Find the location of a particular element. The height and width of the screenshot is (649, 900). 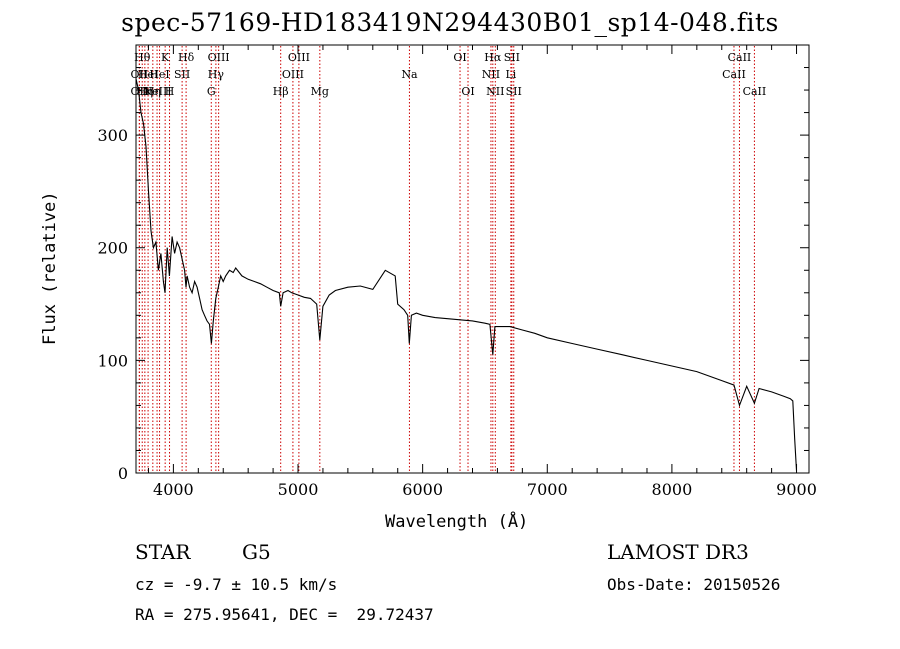

line-marker-label: Hδ is located at coordinates (186, 57).